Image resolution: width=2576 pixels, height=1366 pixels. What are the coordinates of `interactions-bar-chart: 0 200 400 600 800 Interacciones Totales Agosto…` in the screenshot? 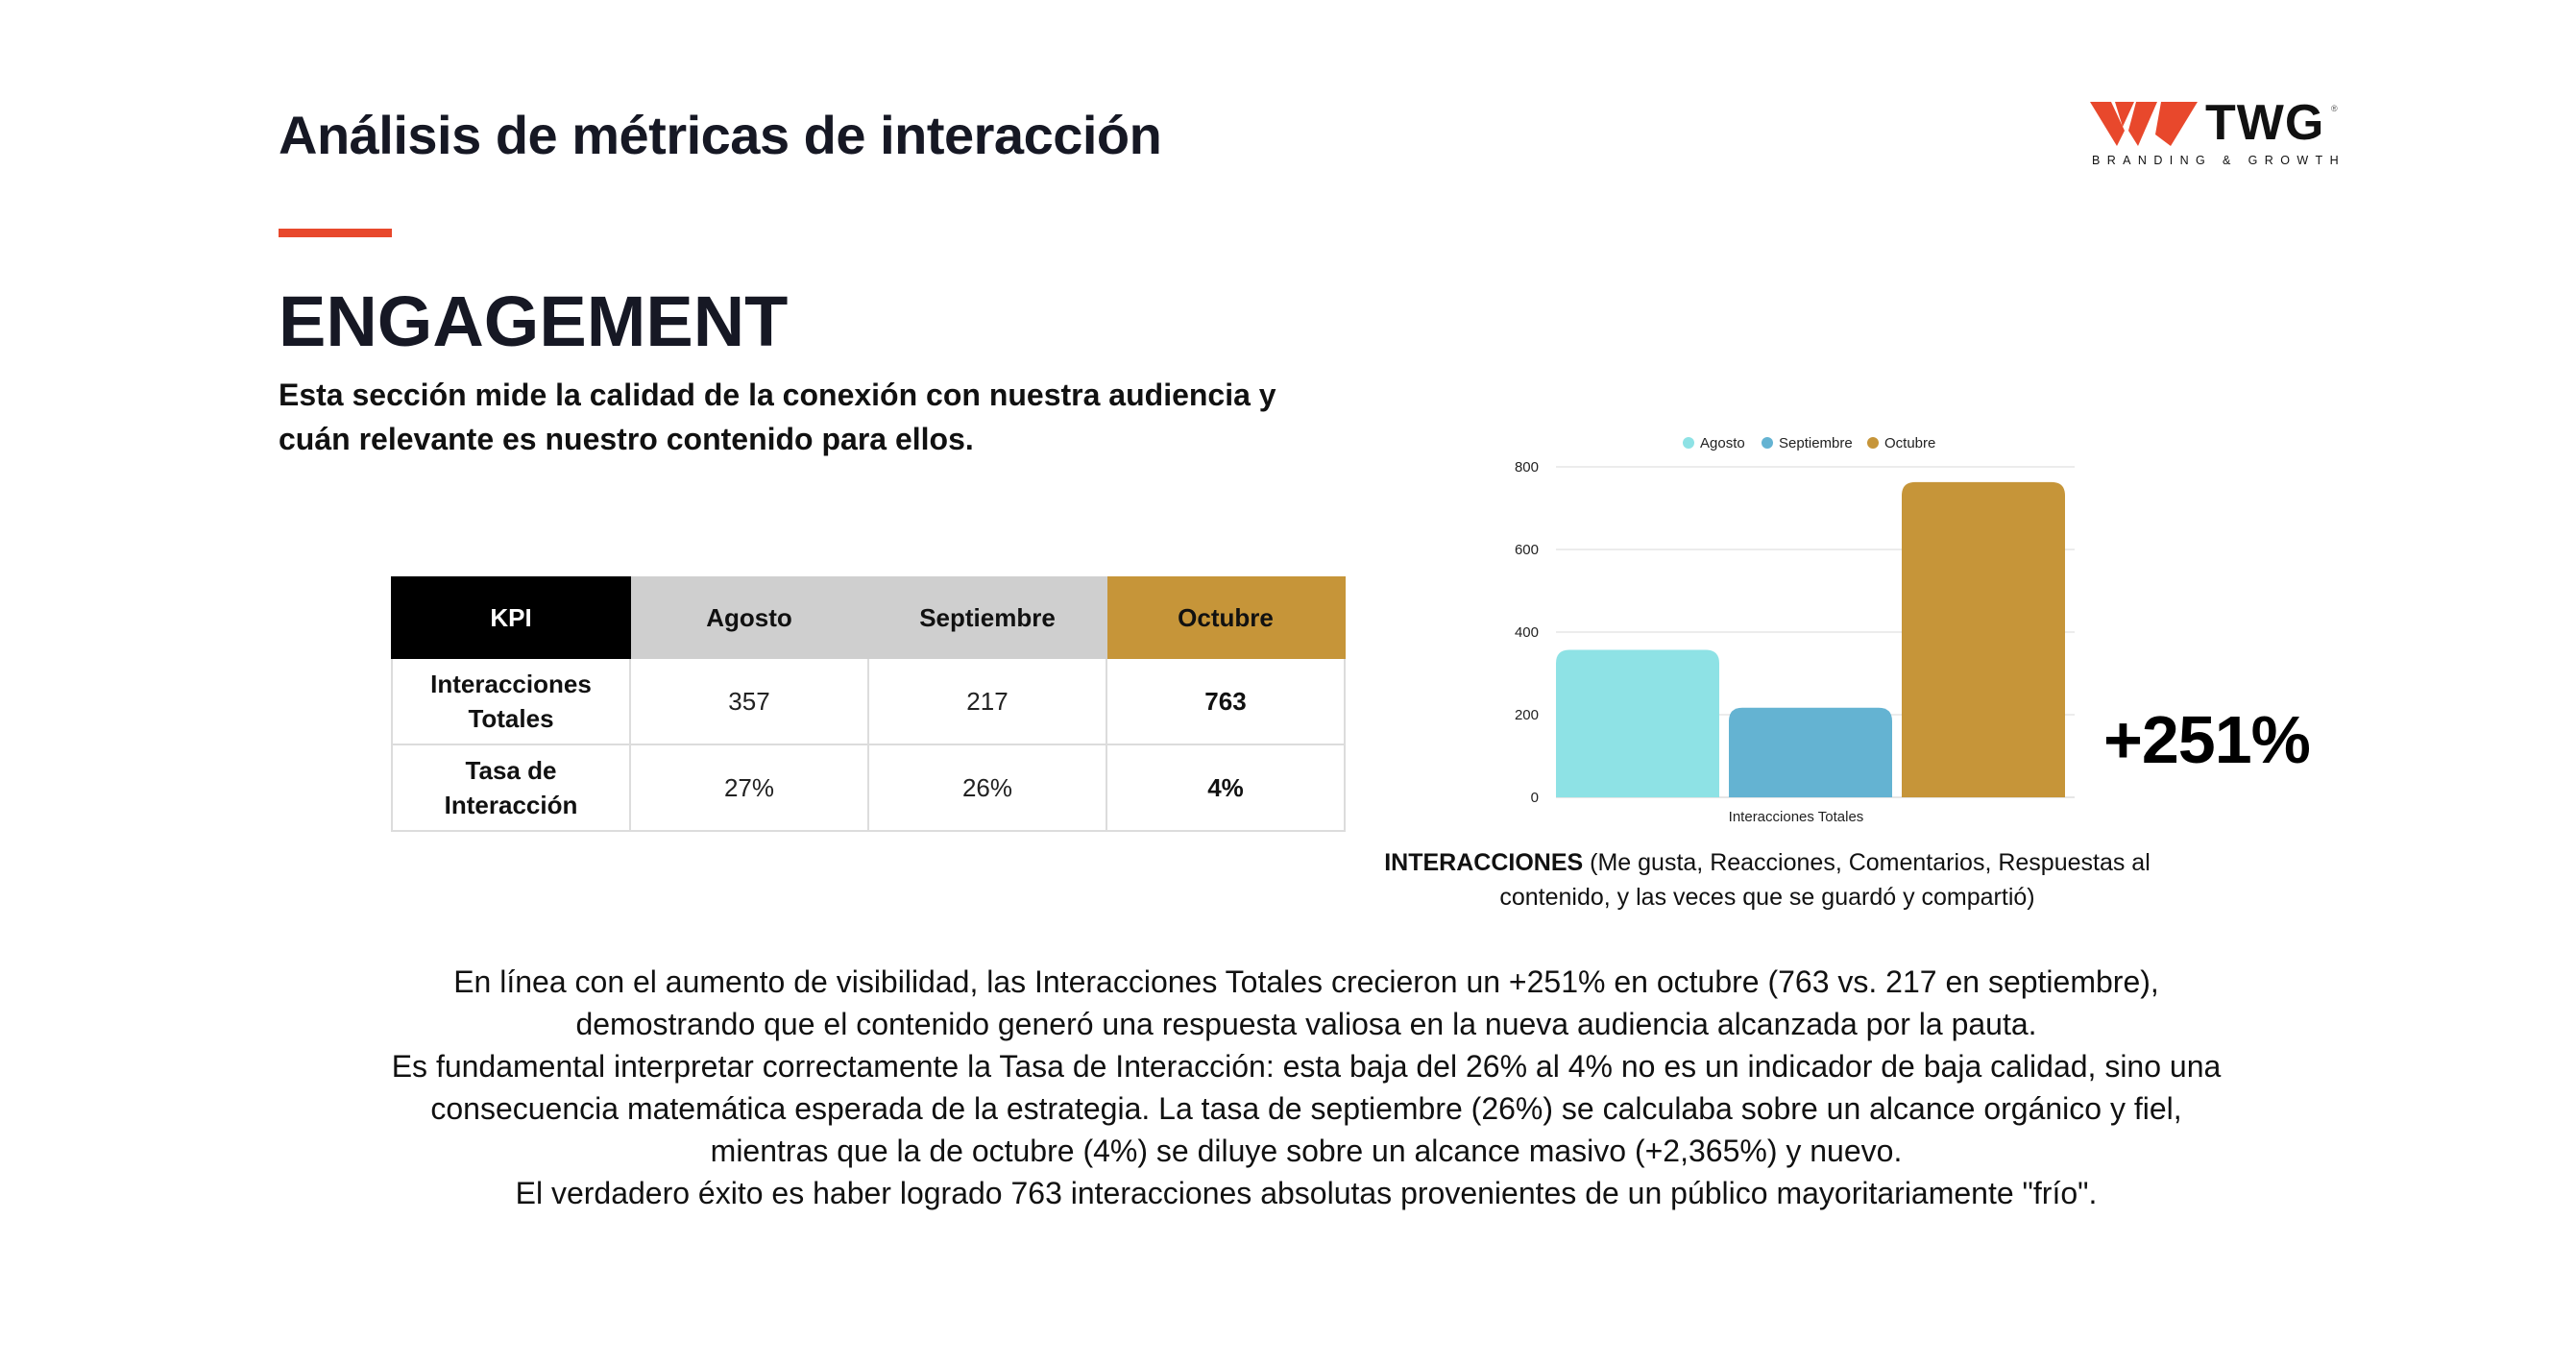 It's located at (1787, 624).